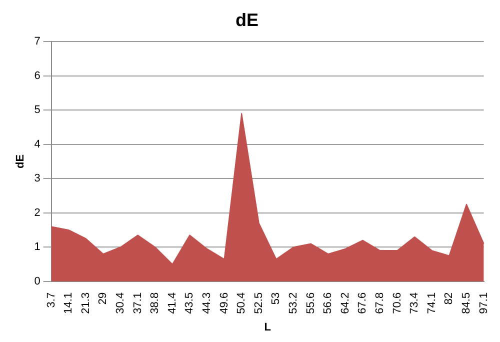  What do you see at coordinates (37, 42) in the screenshot?
I see `y-tick-label: 7` at bounding box center [37, 42].